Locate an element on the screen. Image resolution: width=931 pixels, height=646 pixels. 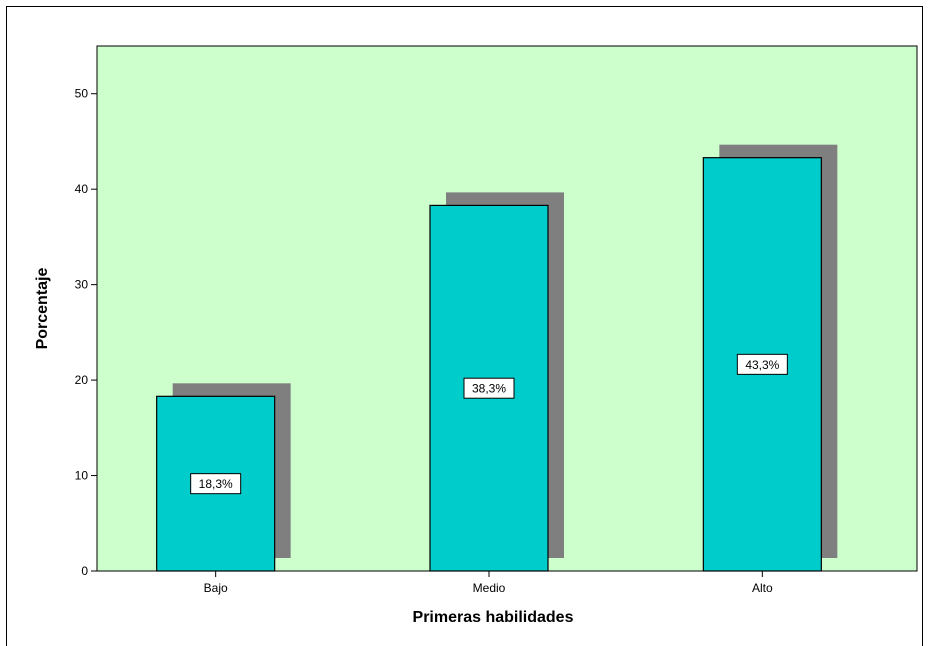
y-tick-label-2: 20 is located at coordinates (82, 380).